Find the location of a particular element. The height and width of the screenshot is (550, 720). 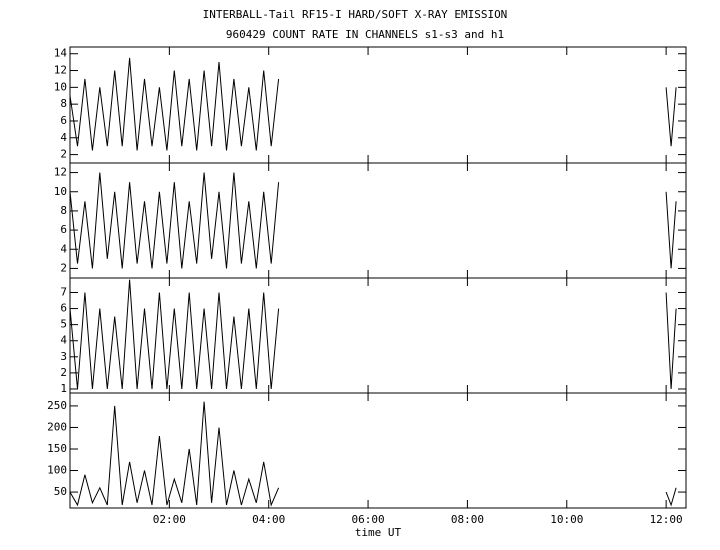

y-tick-label: 7 is located at coordinates (63, 291).